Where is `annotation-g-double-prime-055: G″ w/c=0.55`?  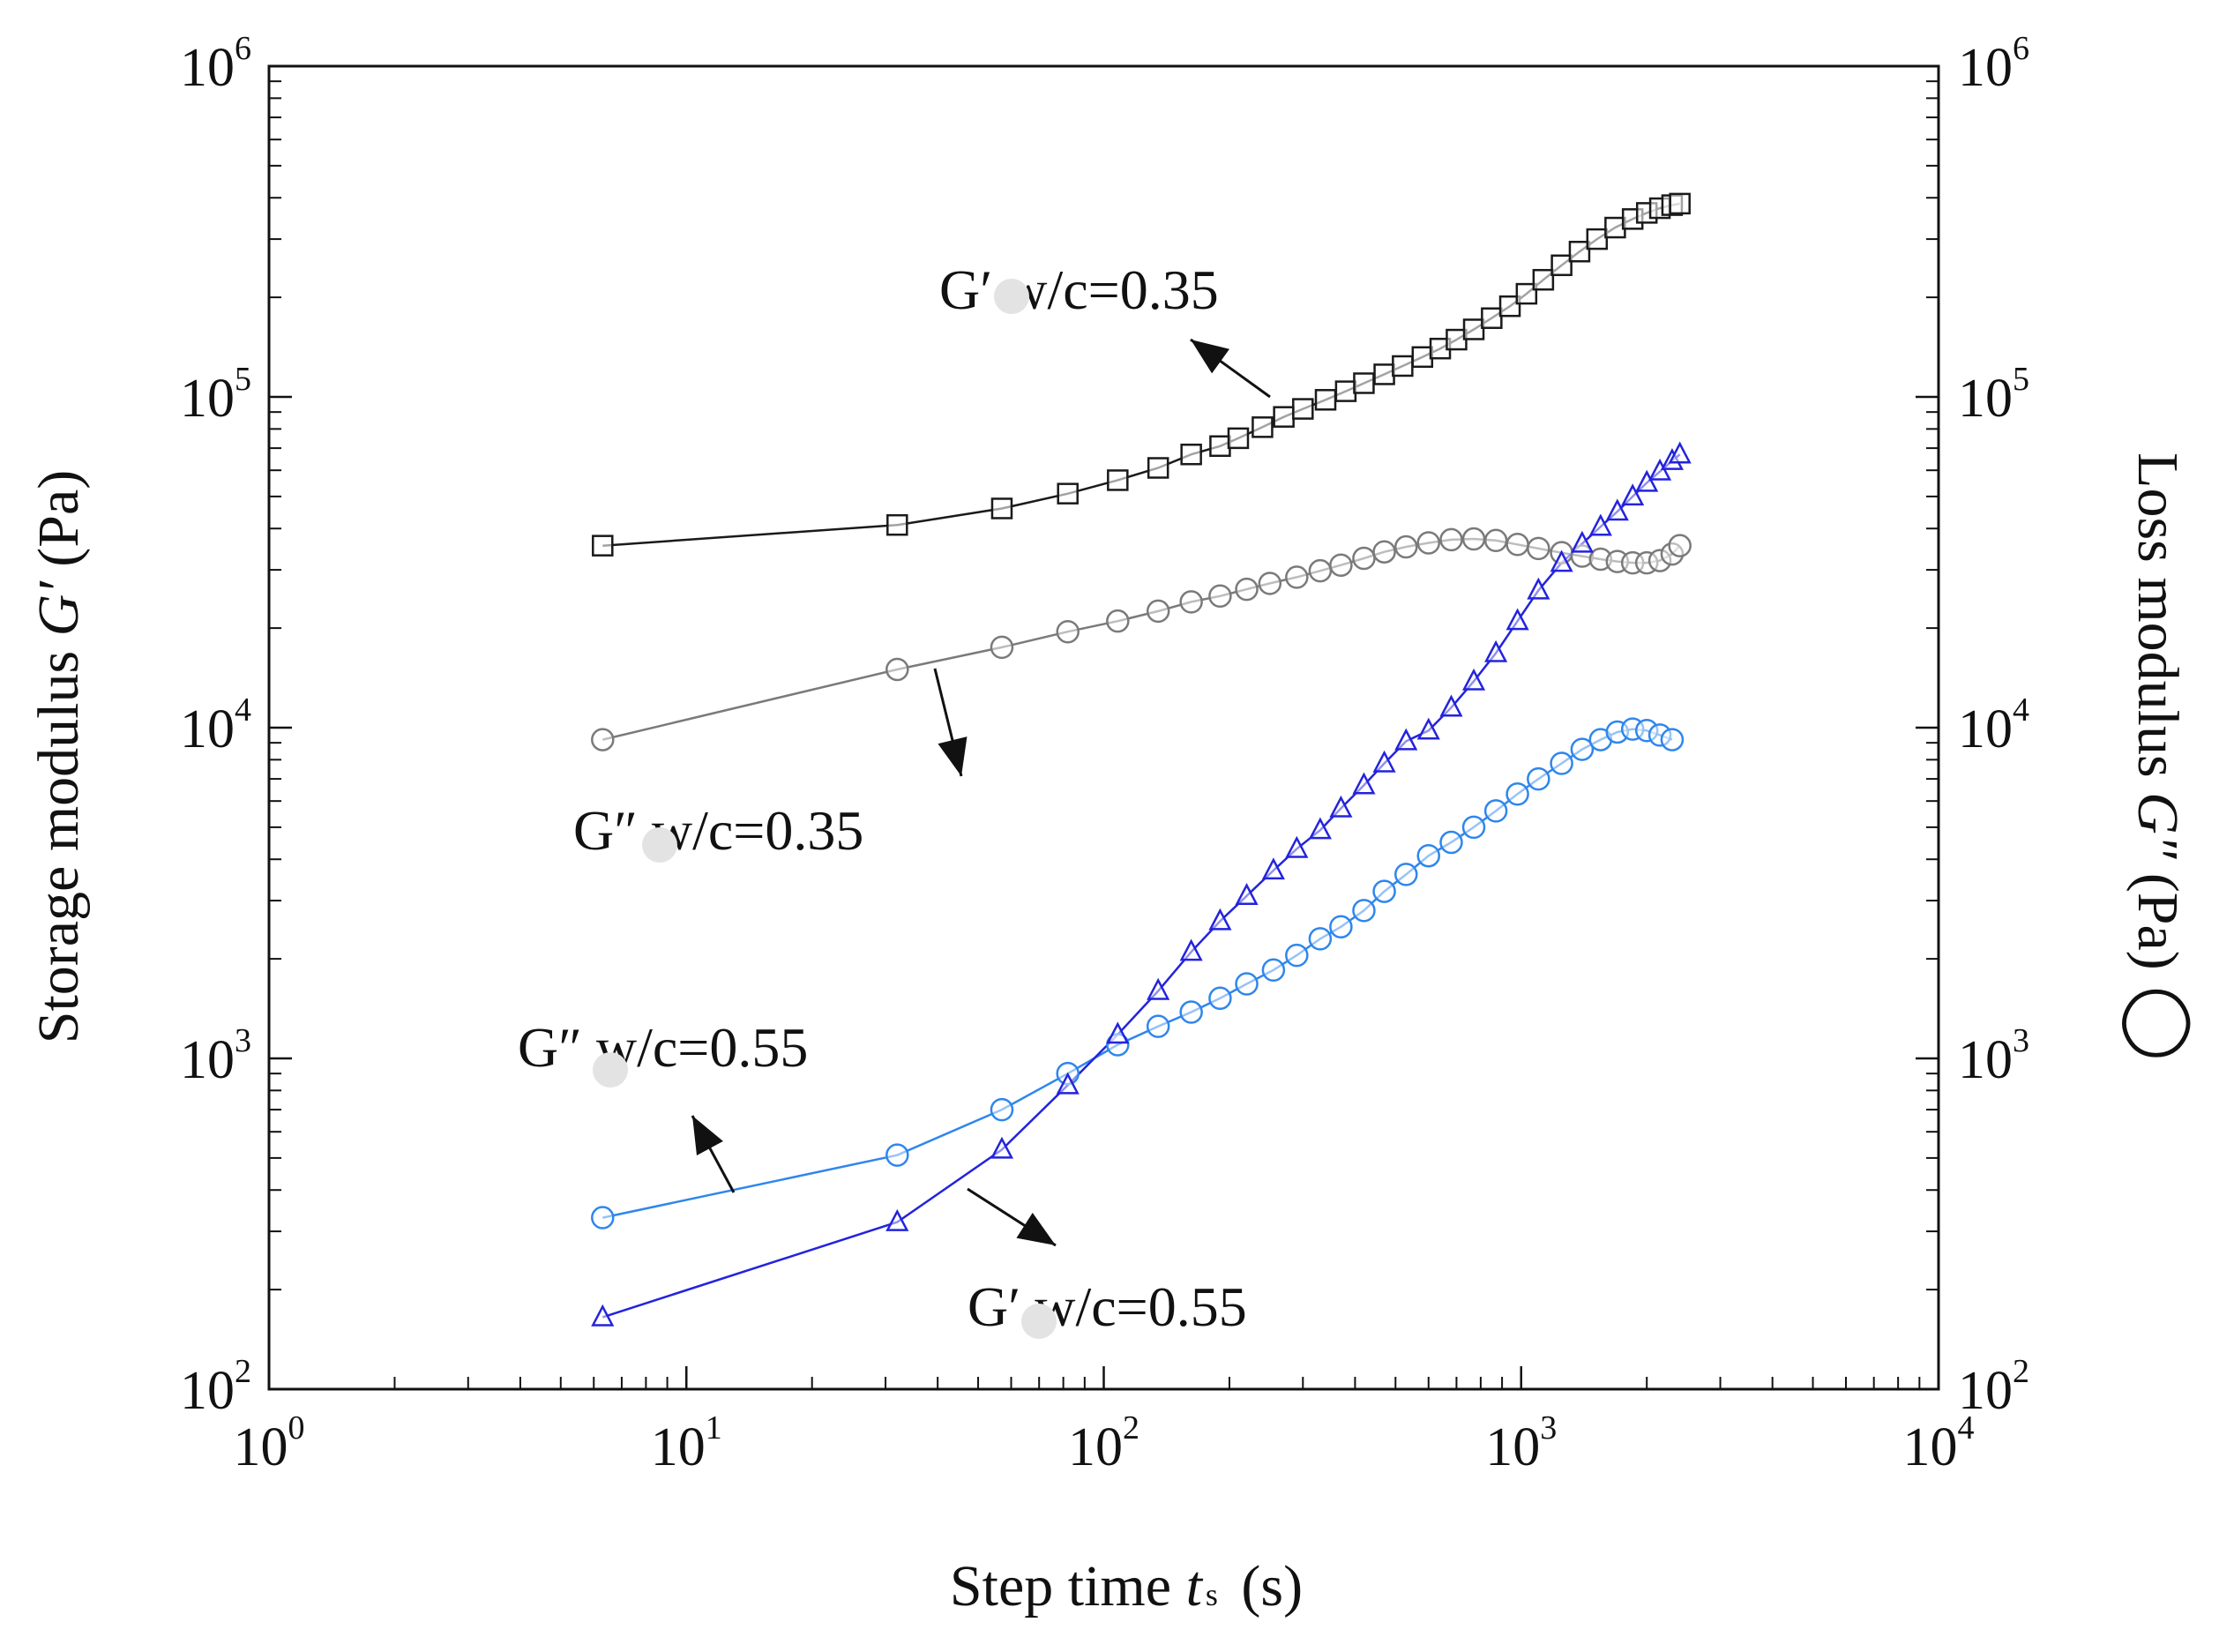 annotation-g-double-prime-055: G″ w/c=0.55 is located at coordinates (663, 1047).